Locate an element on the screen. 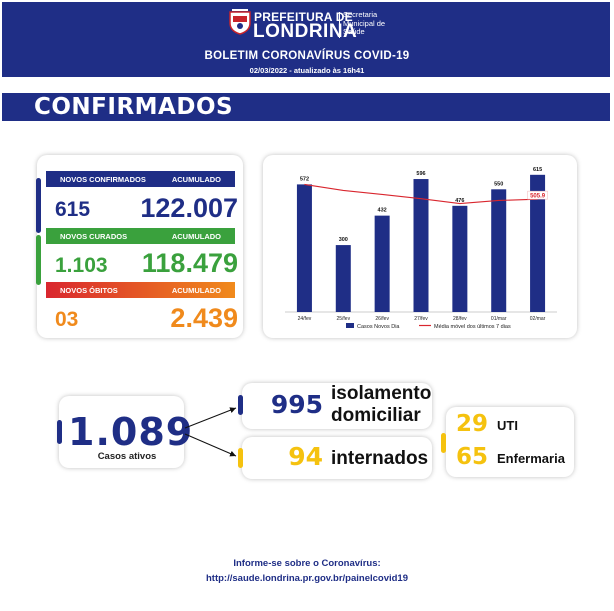 This screenshot has width=614, height=611. internados-card is located at coordinates (337, 458).